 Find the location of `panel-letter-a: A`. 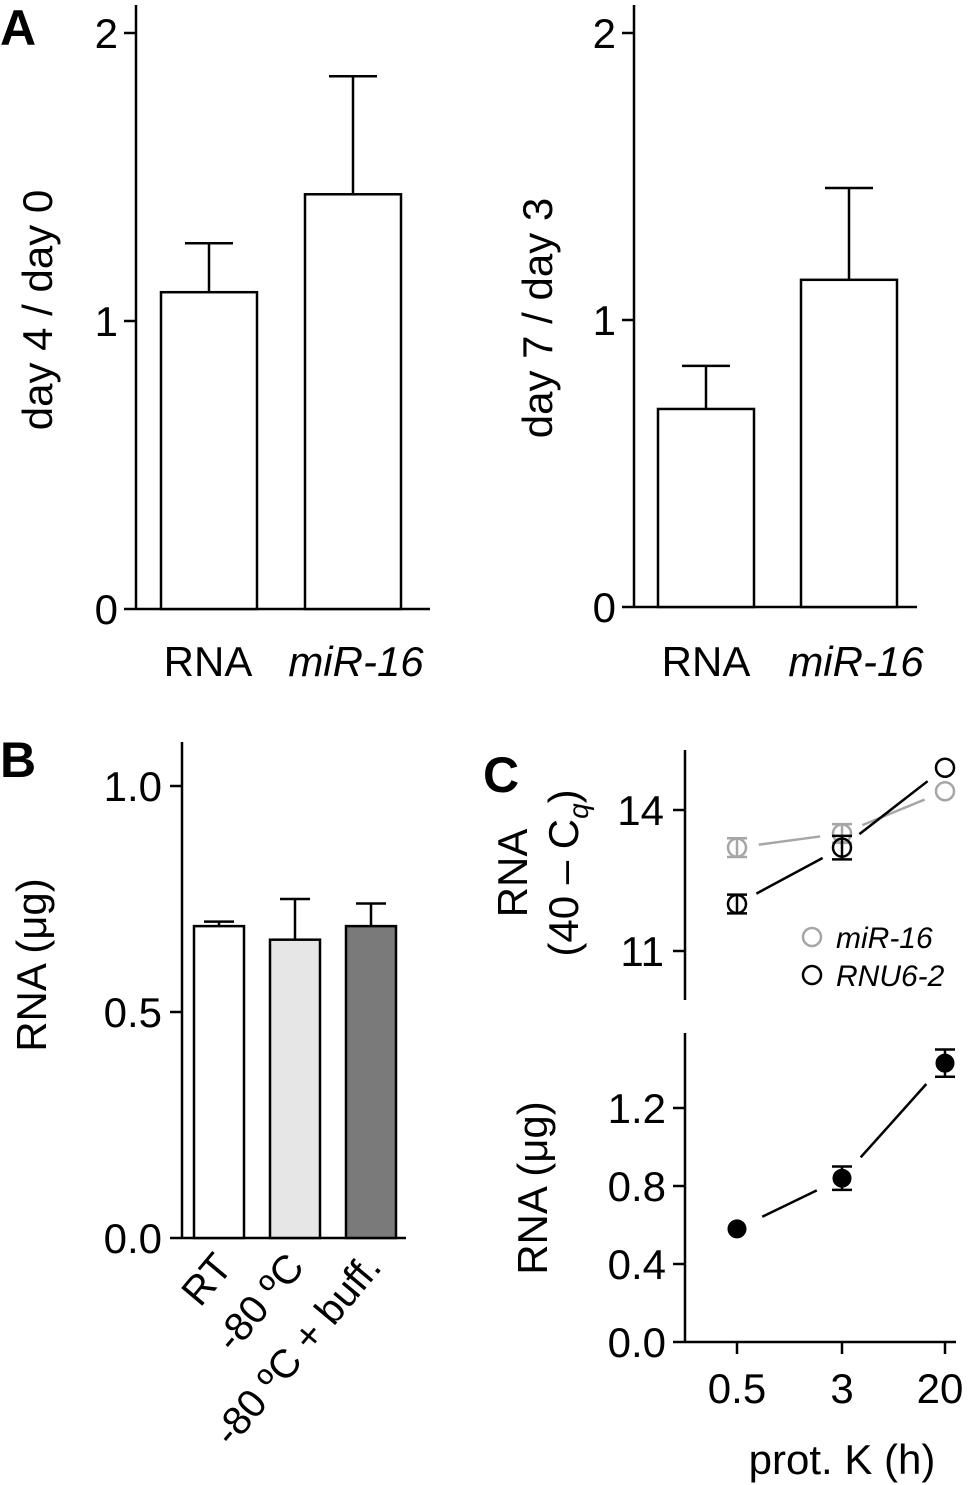

panel-letter-a: A is located at coordinates (18, 28).